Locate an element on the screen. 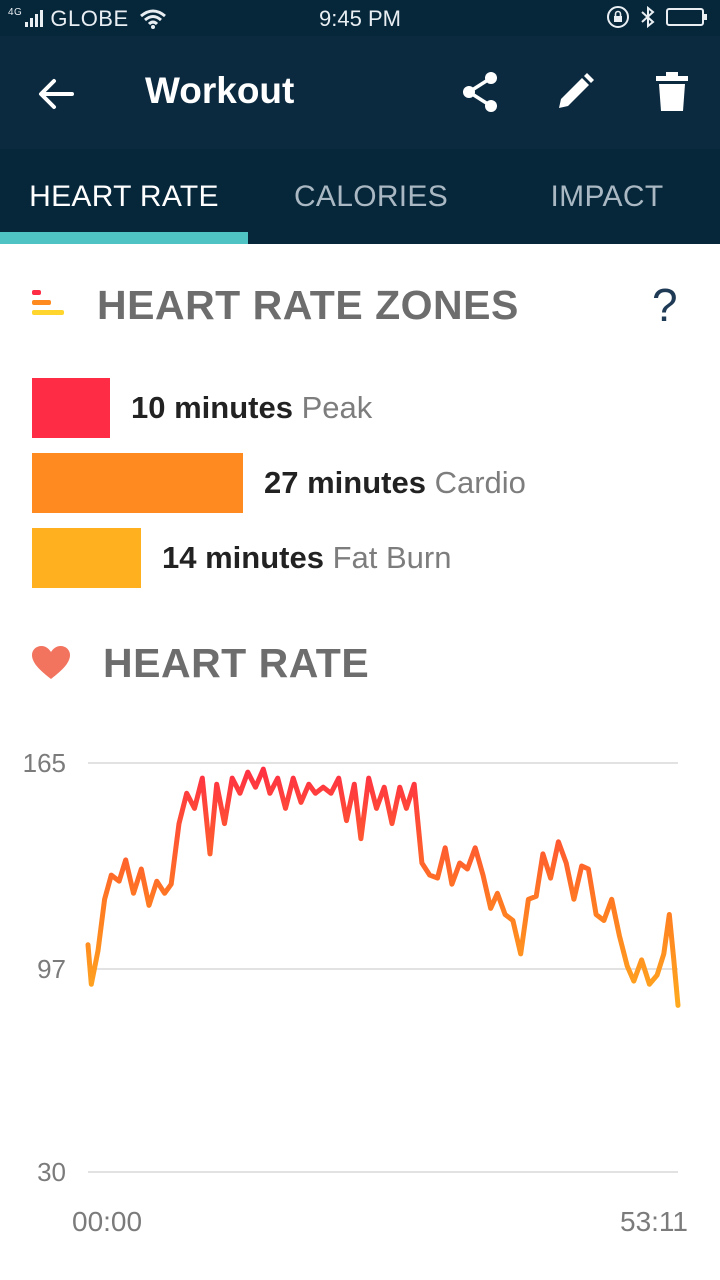 Image resolution: width=720 pixels, height=1280 pixels. rotation-lock-icon is located at coordinates (618, 17).